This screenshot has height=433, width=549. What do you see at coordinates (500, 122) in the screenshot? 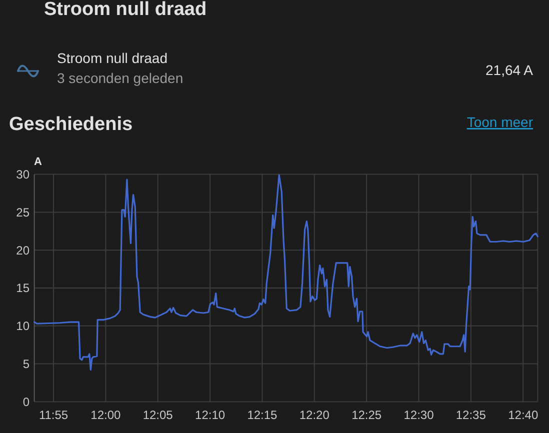
I see `text: Toon meer` at bounding box center [500, 122].